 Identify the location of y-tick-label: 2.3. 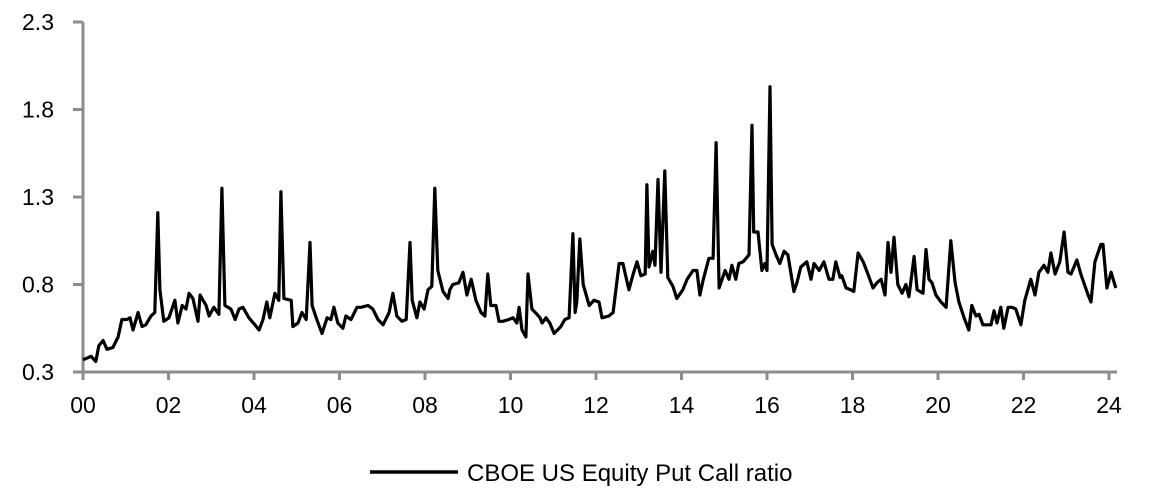
(38, 22).